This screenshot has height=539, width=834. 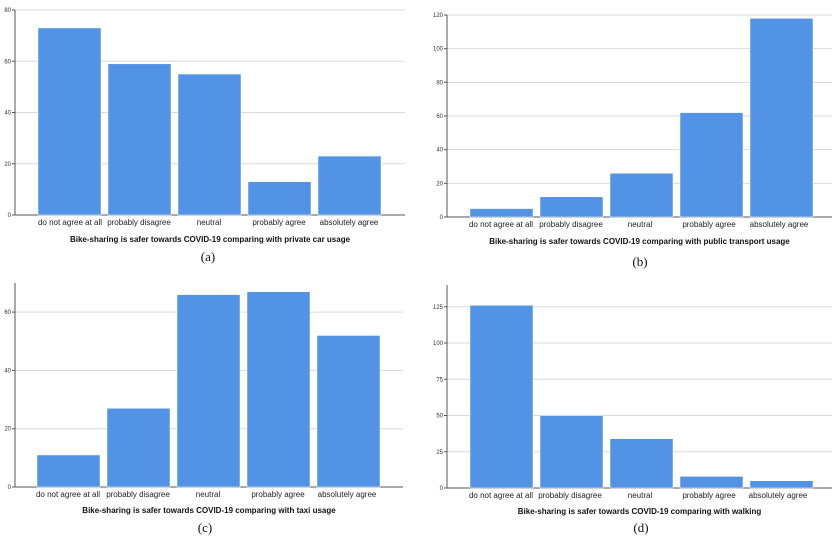 I want to click on y-tick-label: 25, so click(x=439, y=453).